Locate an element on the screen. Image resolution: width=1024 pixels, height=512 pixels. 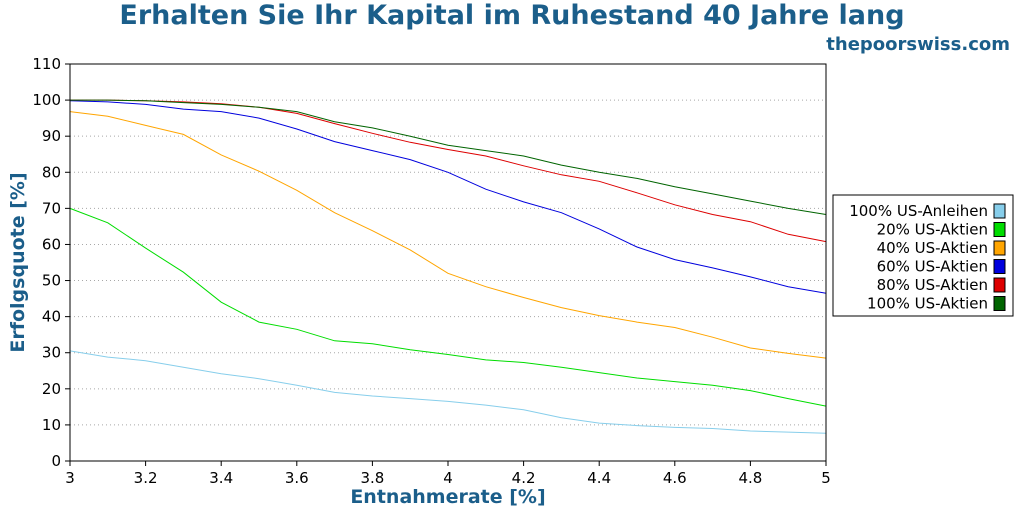
y-axis-label: Erfolgsquote [%] is located at coordinates (18, 262).